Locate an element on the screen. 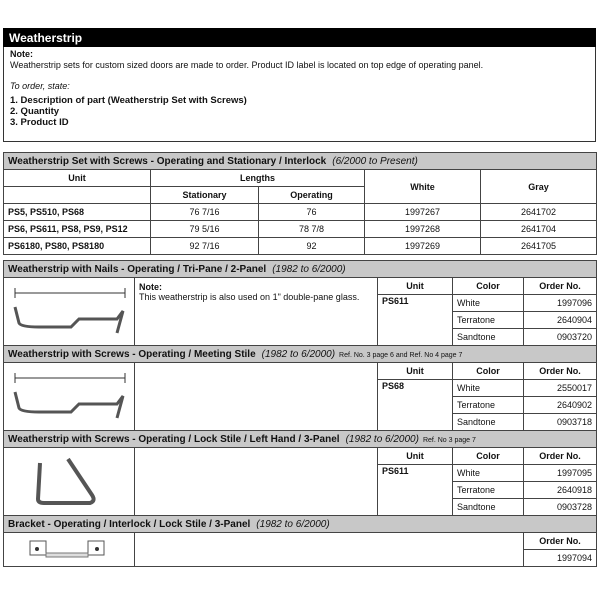 The width and height of the screenshot is (600, 600). table-row: Sandtone 0903728 is located at coordinates (301, 507).